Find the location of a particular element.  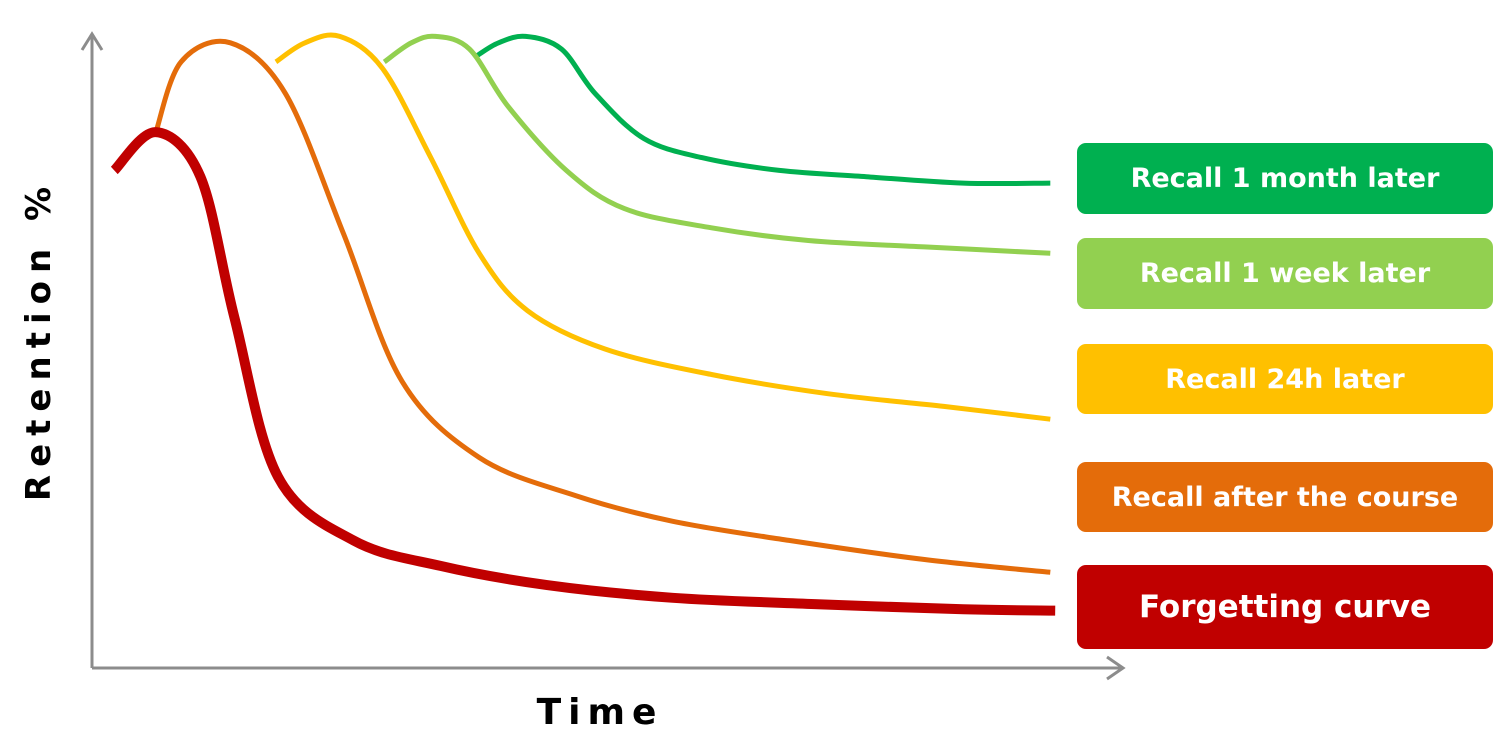

legend-label: Recall 24h later is located at coordinates (1285, 379).